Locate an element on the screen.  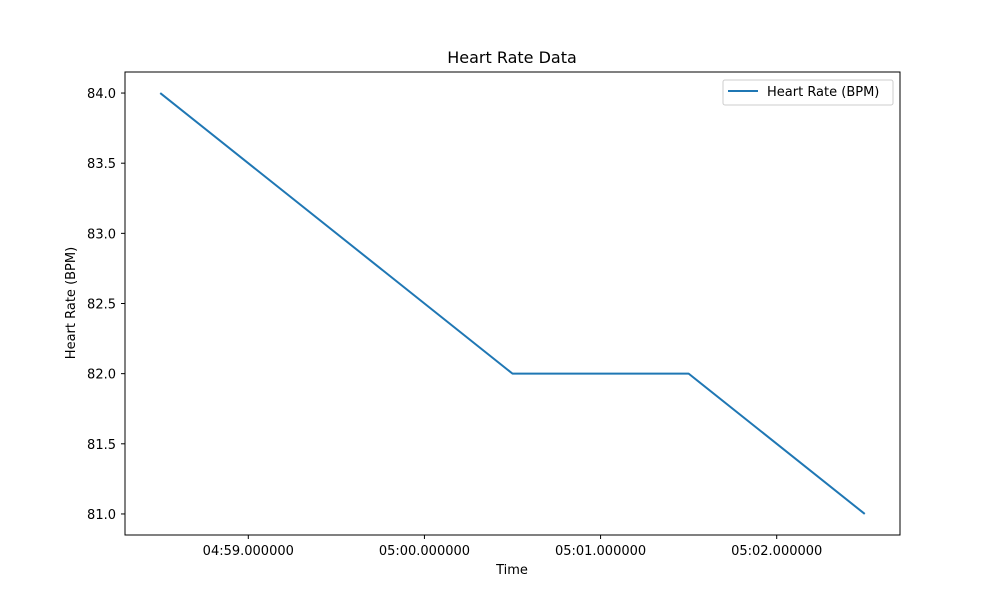
x-tick-label: 05:02.000000 is located at coordinates (776, 551).